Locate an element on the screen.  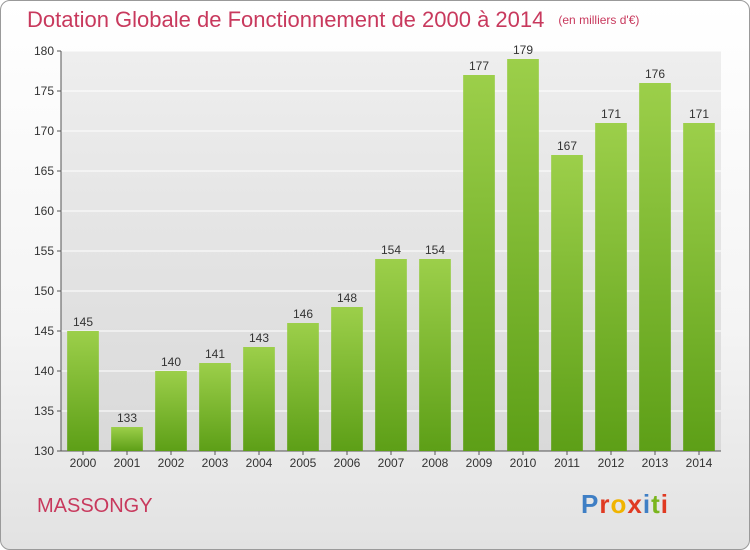
x-tick-label: 2007 is located at coordinates (391, 463).